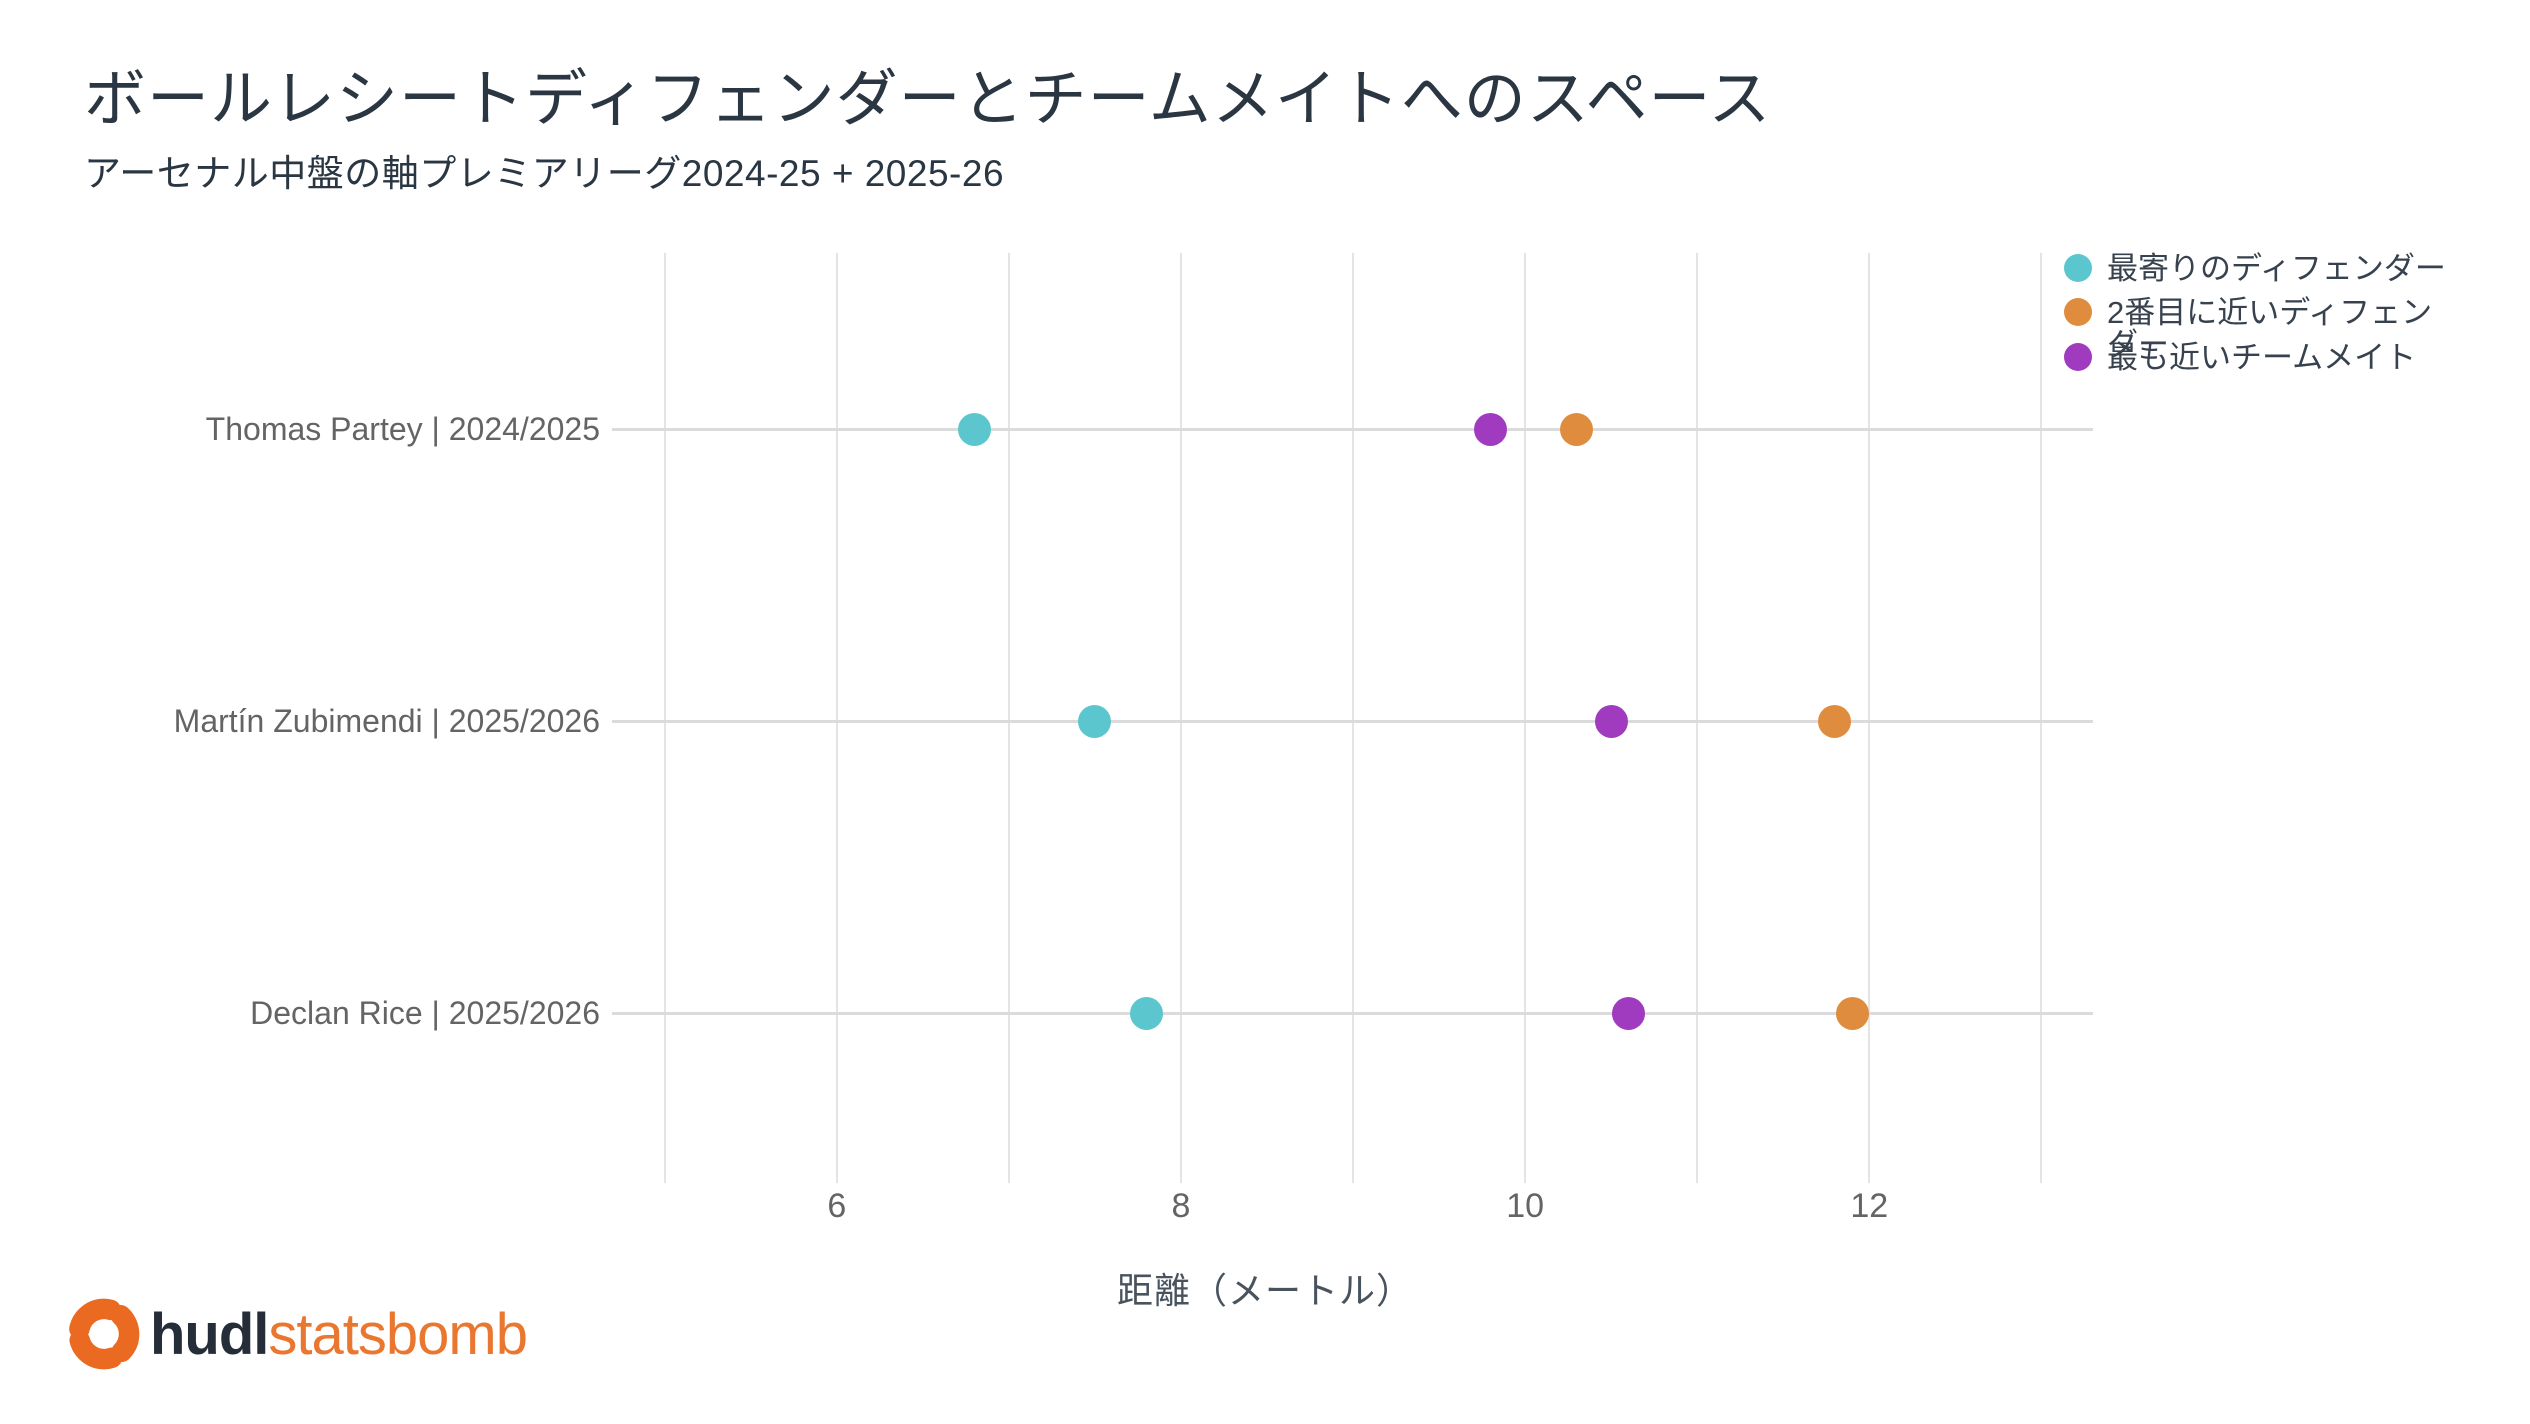 This screenshot has width=2530, height=1424. I want to click on x-tick-label: 12, so click(1869, 1206).